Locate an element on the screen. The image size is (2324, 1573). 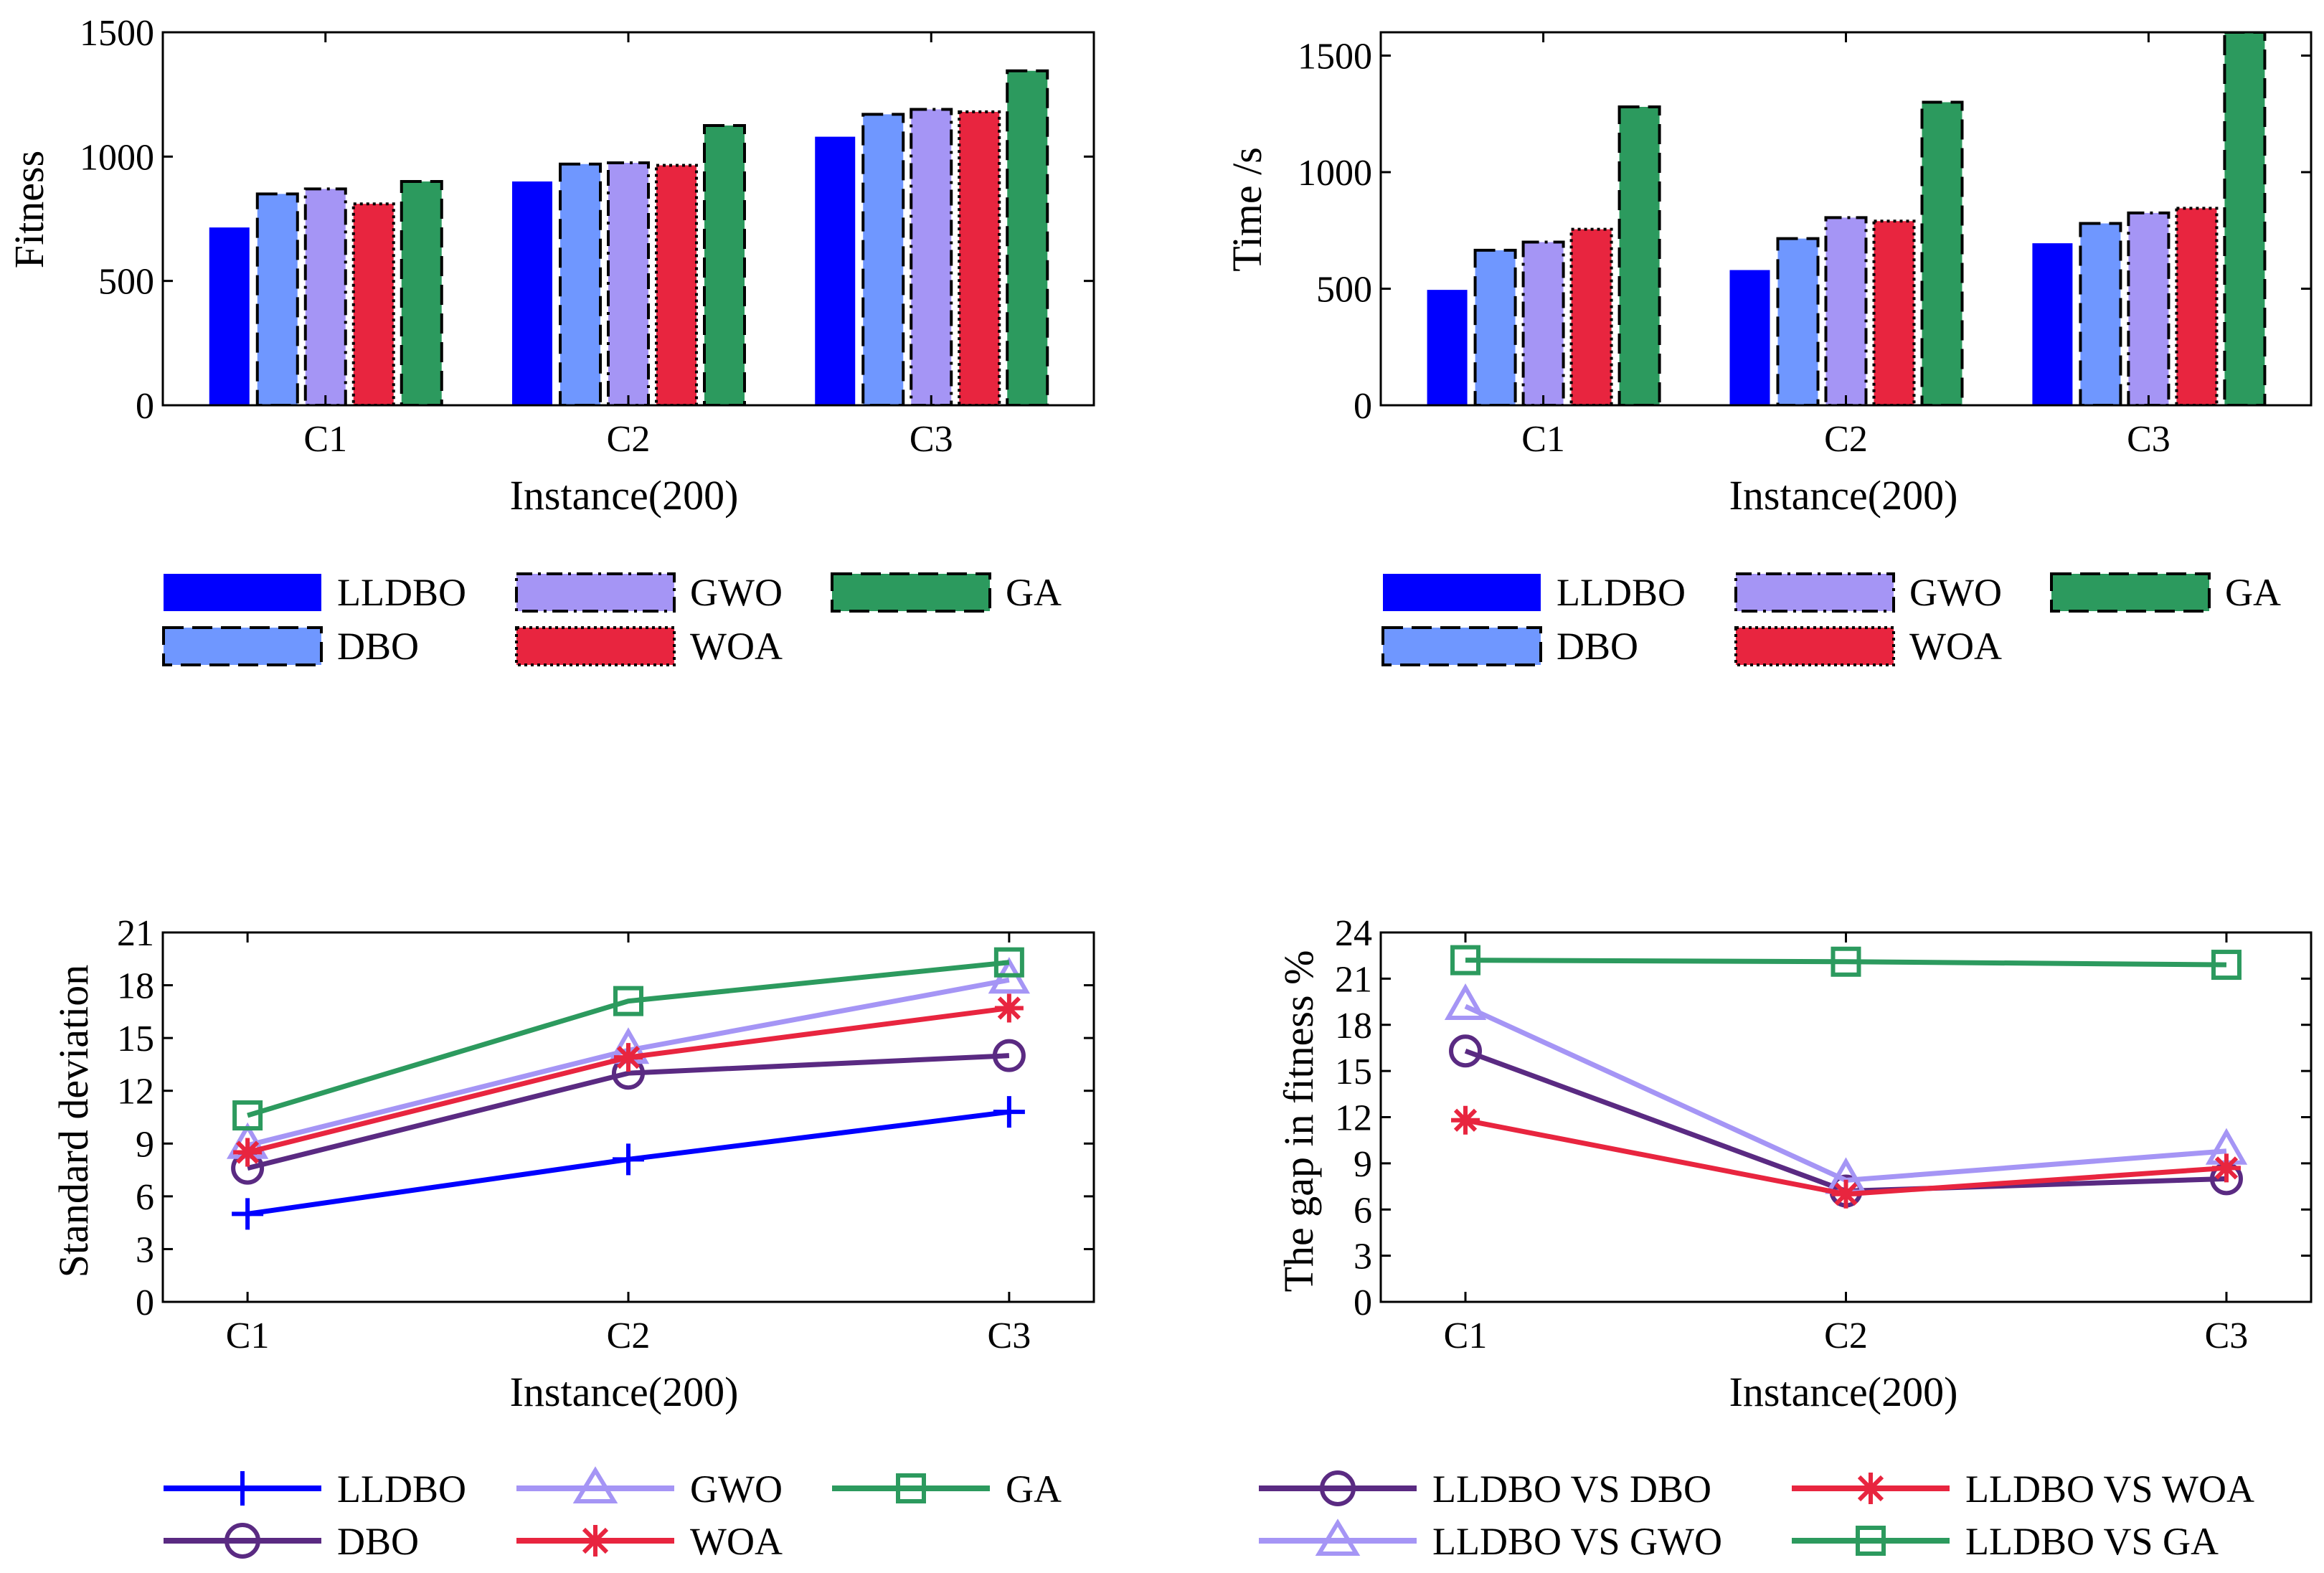
stddev-ytick-label: 12 is located at coordinates (135, 1092).